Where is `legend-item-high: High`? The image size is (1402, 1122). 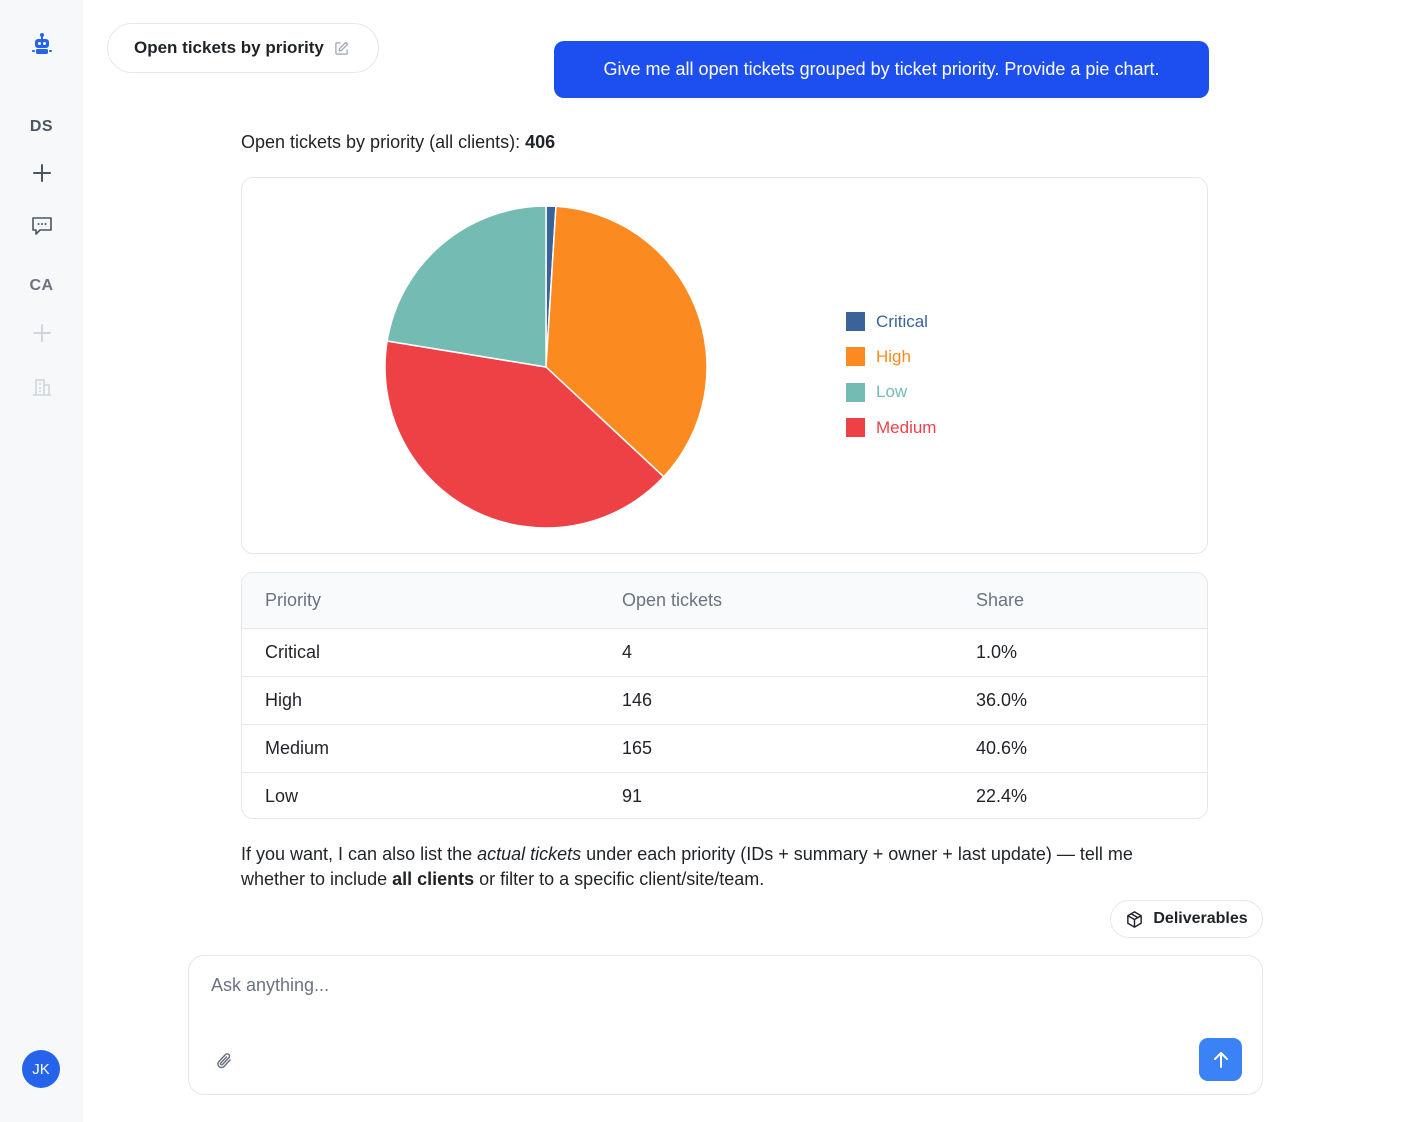 legend-item-high: High is located at coordinates (891, 356).